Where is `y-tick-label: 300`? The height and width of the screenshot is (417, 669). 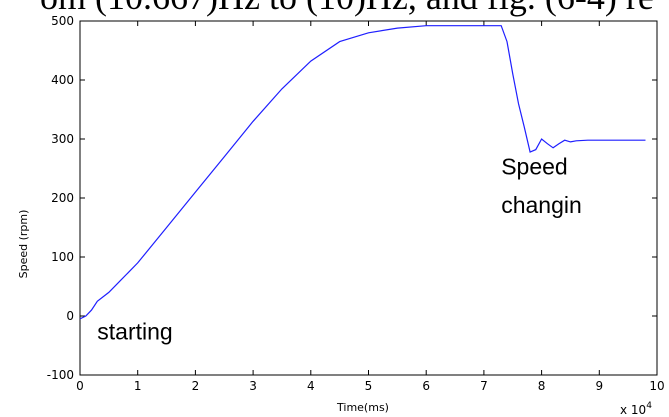
y-tick-label: 300 is located at coordinates (62, 139).